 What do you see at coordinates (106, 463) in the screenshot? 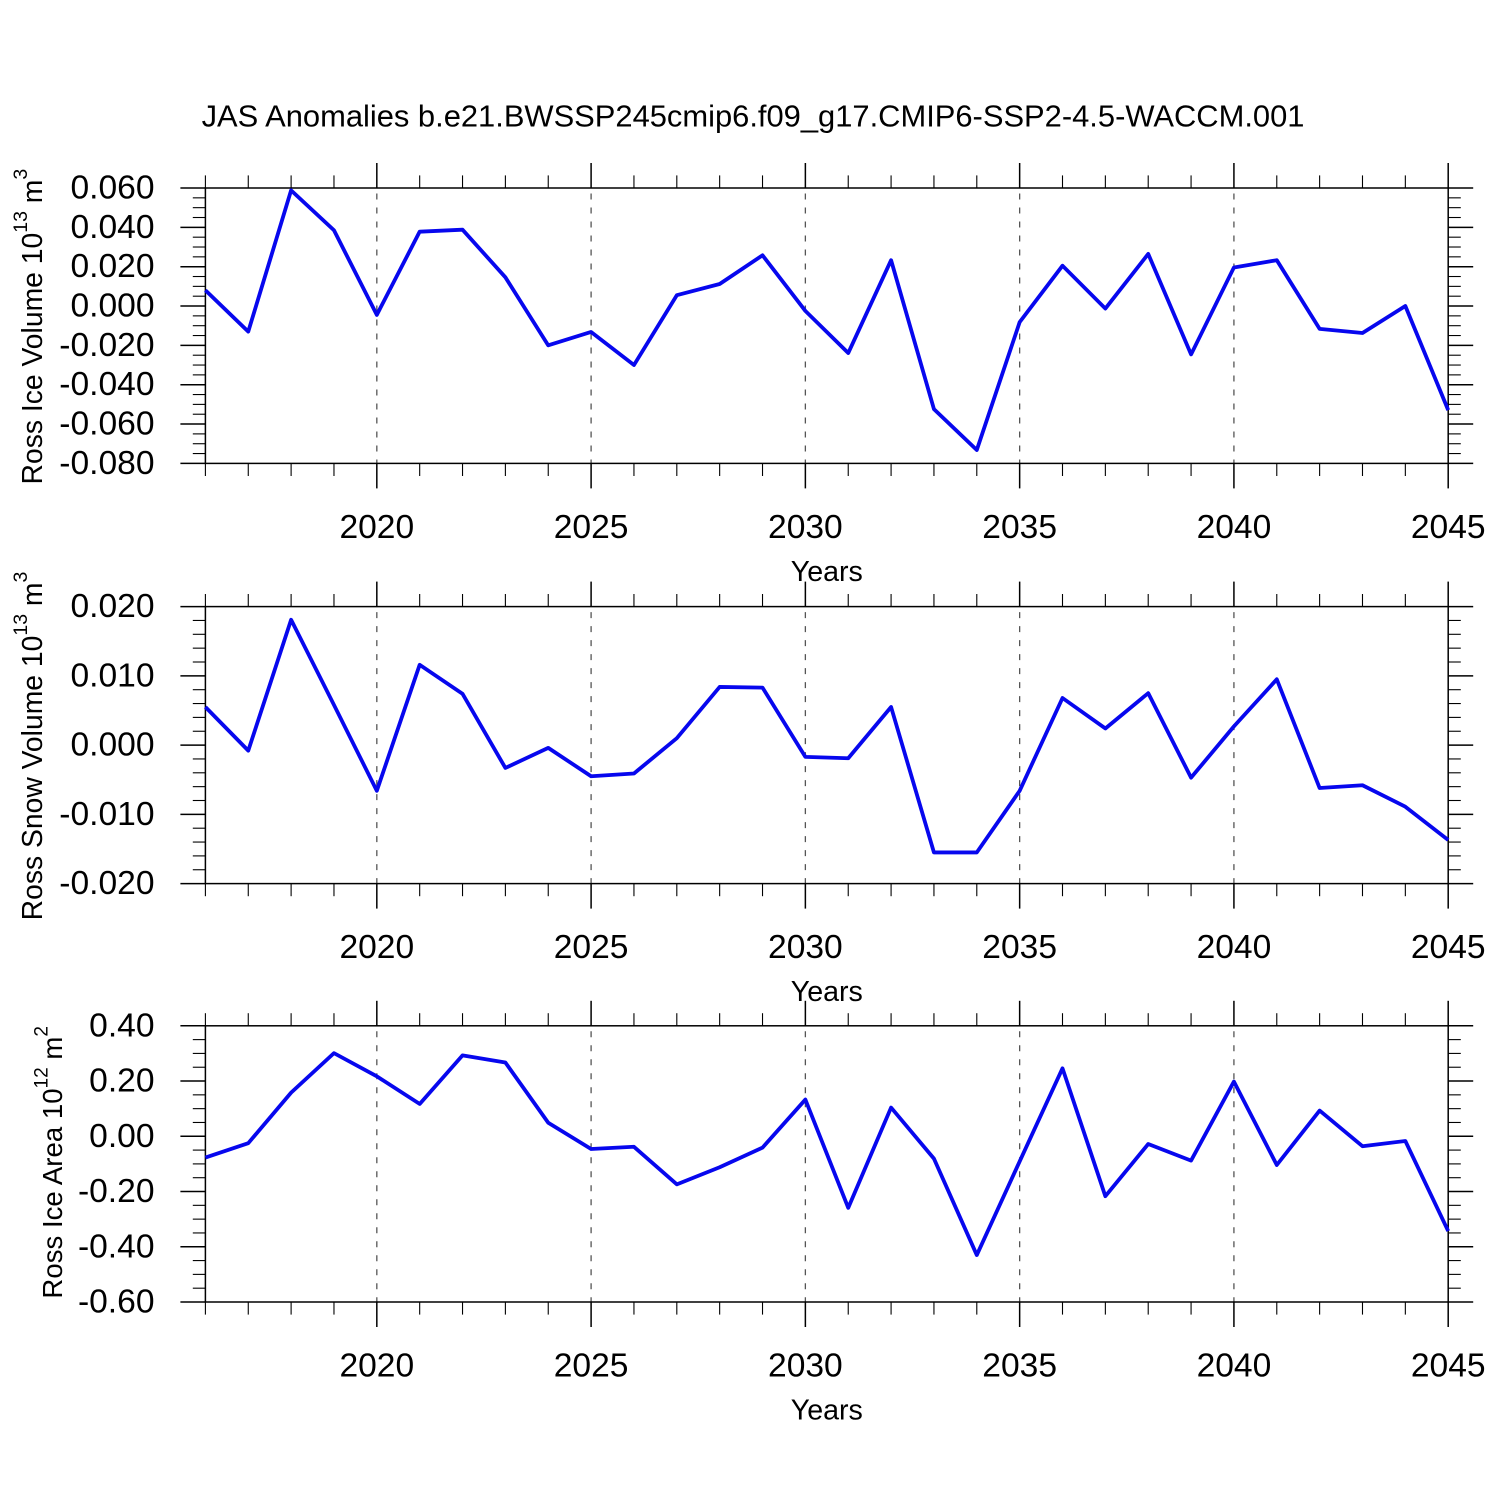
I see `svg-text: -0.080` at bounding box center [106, 463].